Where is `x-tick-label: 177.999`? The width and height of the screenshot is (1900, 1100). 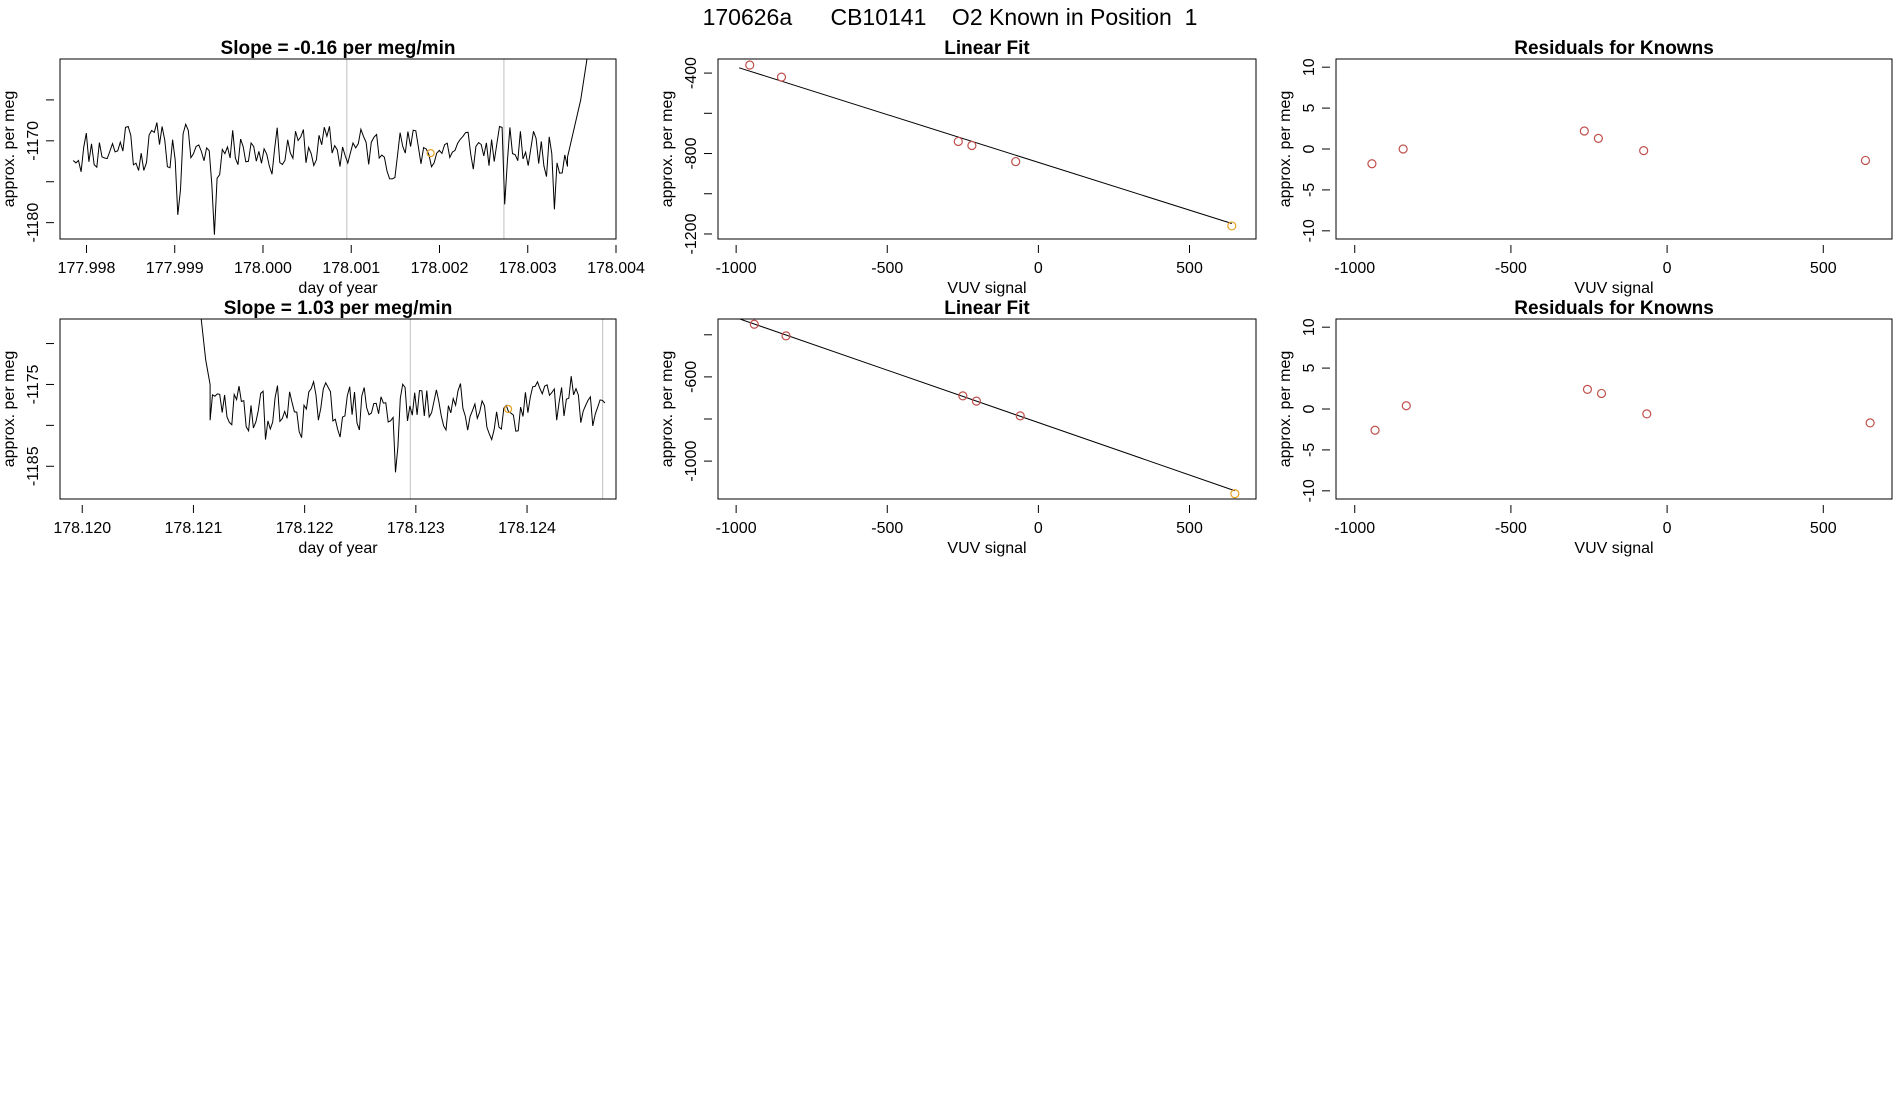 x-tick-label: 177.999 is located at coordinates (175, 268).